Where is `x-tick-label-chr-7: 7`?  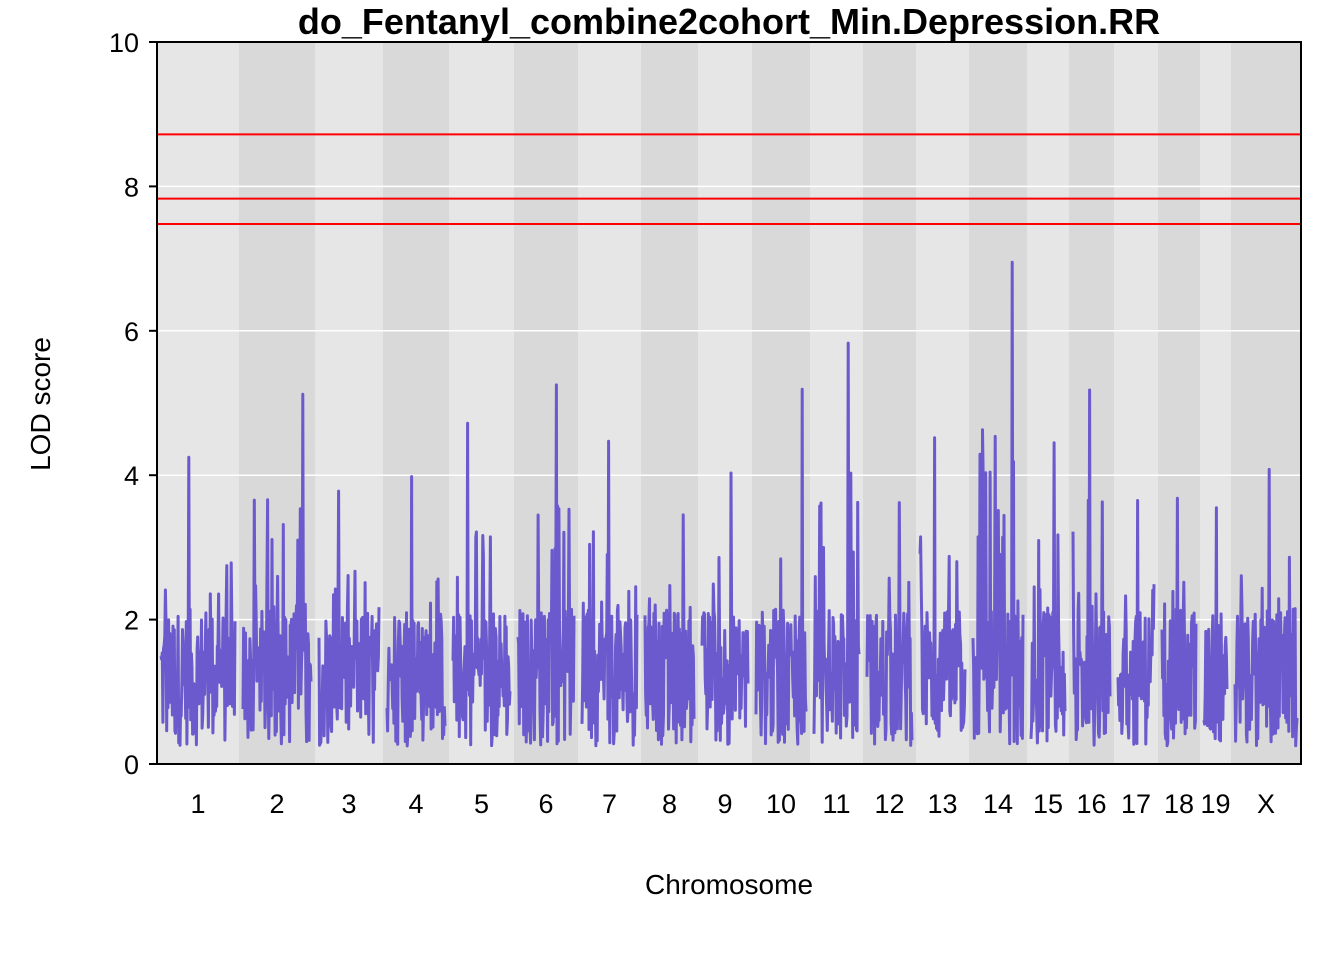
x-tick-label-chr-7: 7 is located at coordinates (609, 804).